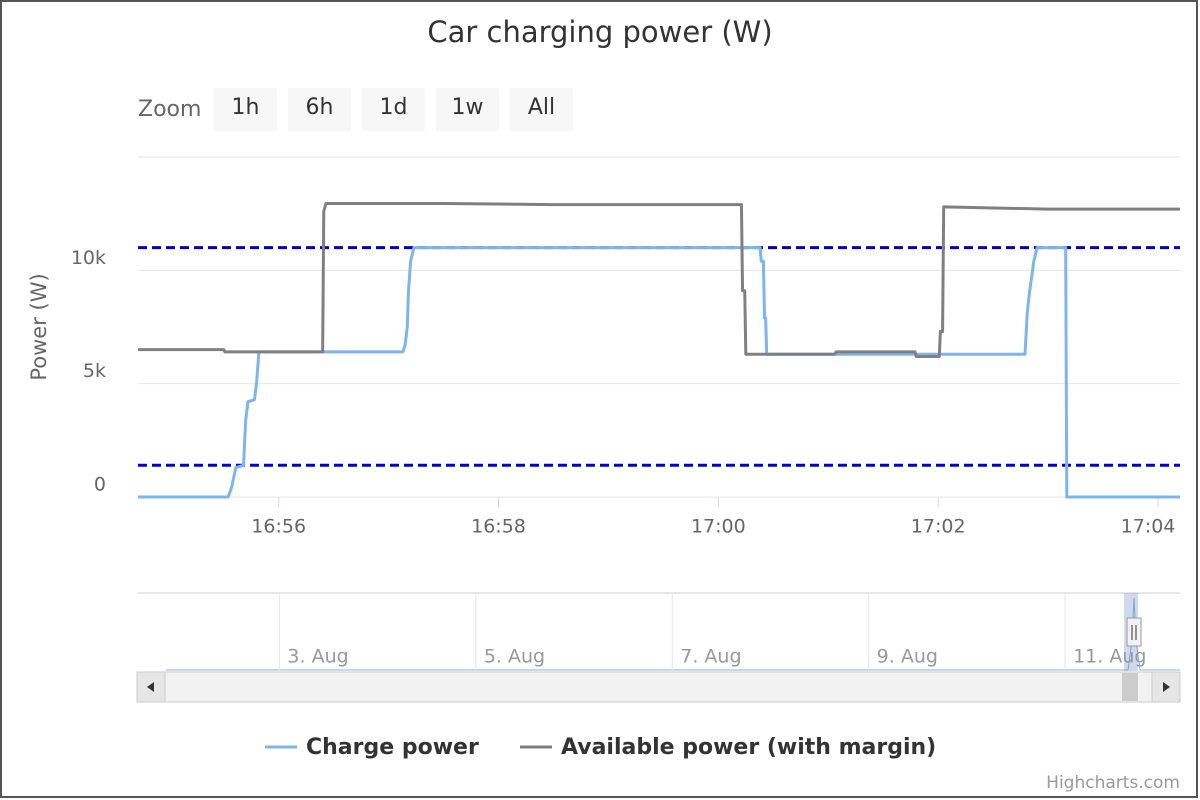 Image resolution: width=1200 pixels, height=800 pixels. I want to click on x-tick-label: 16:58, so click(498, 527).